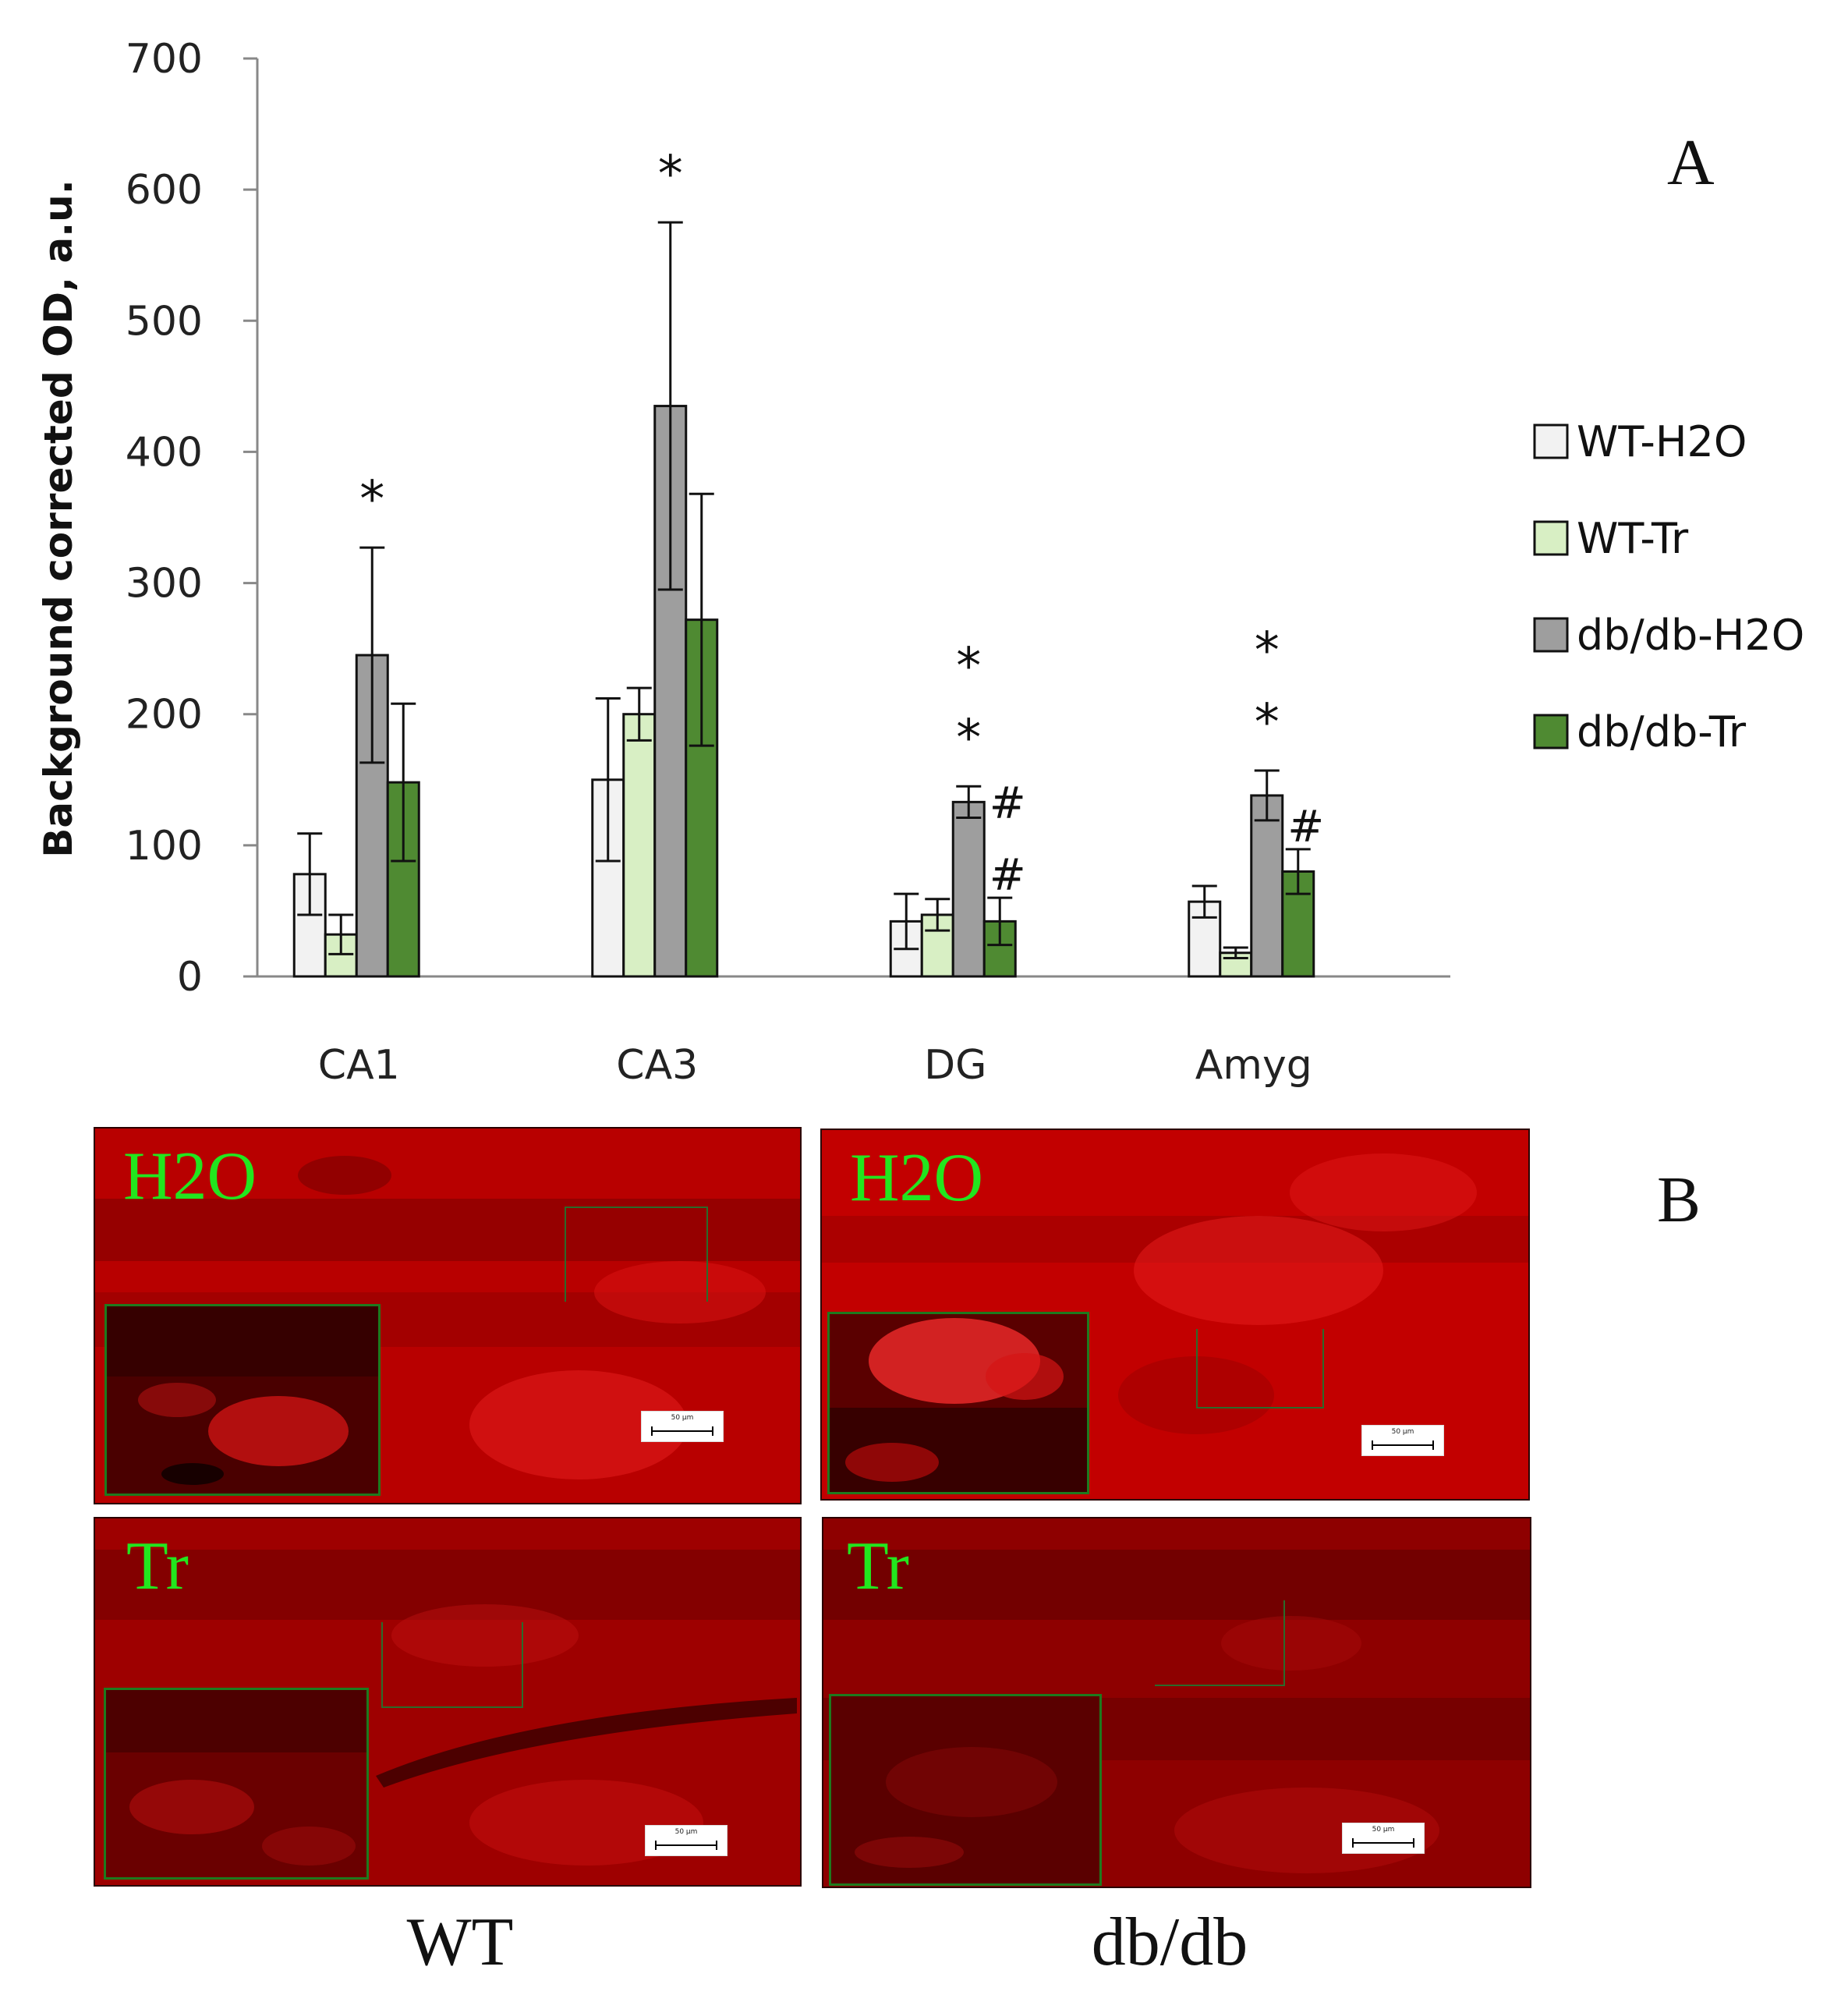 This screenshot has width=1848, height=2002. I want to click on micrograph-wt-tr: Tr 50 µm, so click(448, 1702).